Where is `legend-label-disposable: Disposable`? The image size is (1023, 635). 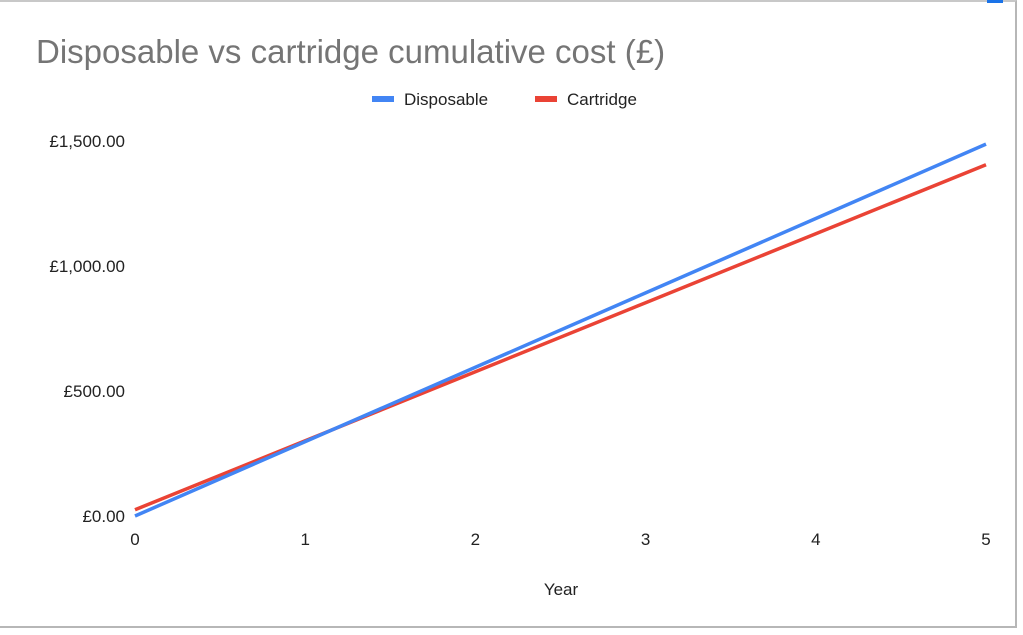
legend-label-disposable: Disposable is located at coordinates (446, 99).